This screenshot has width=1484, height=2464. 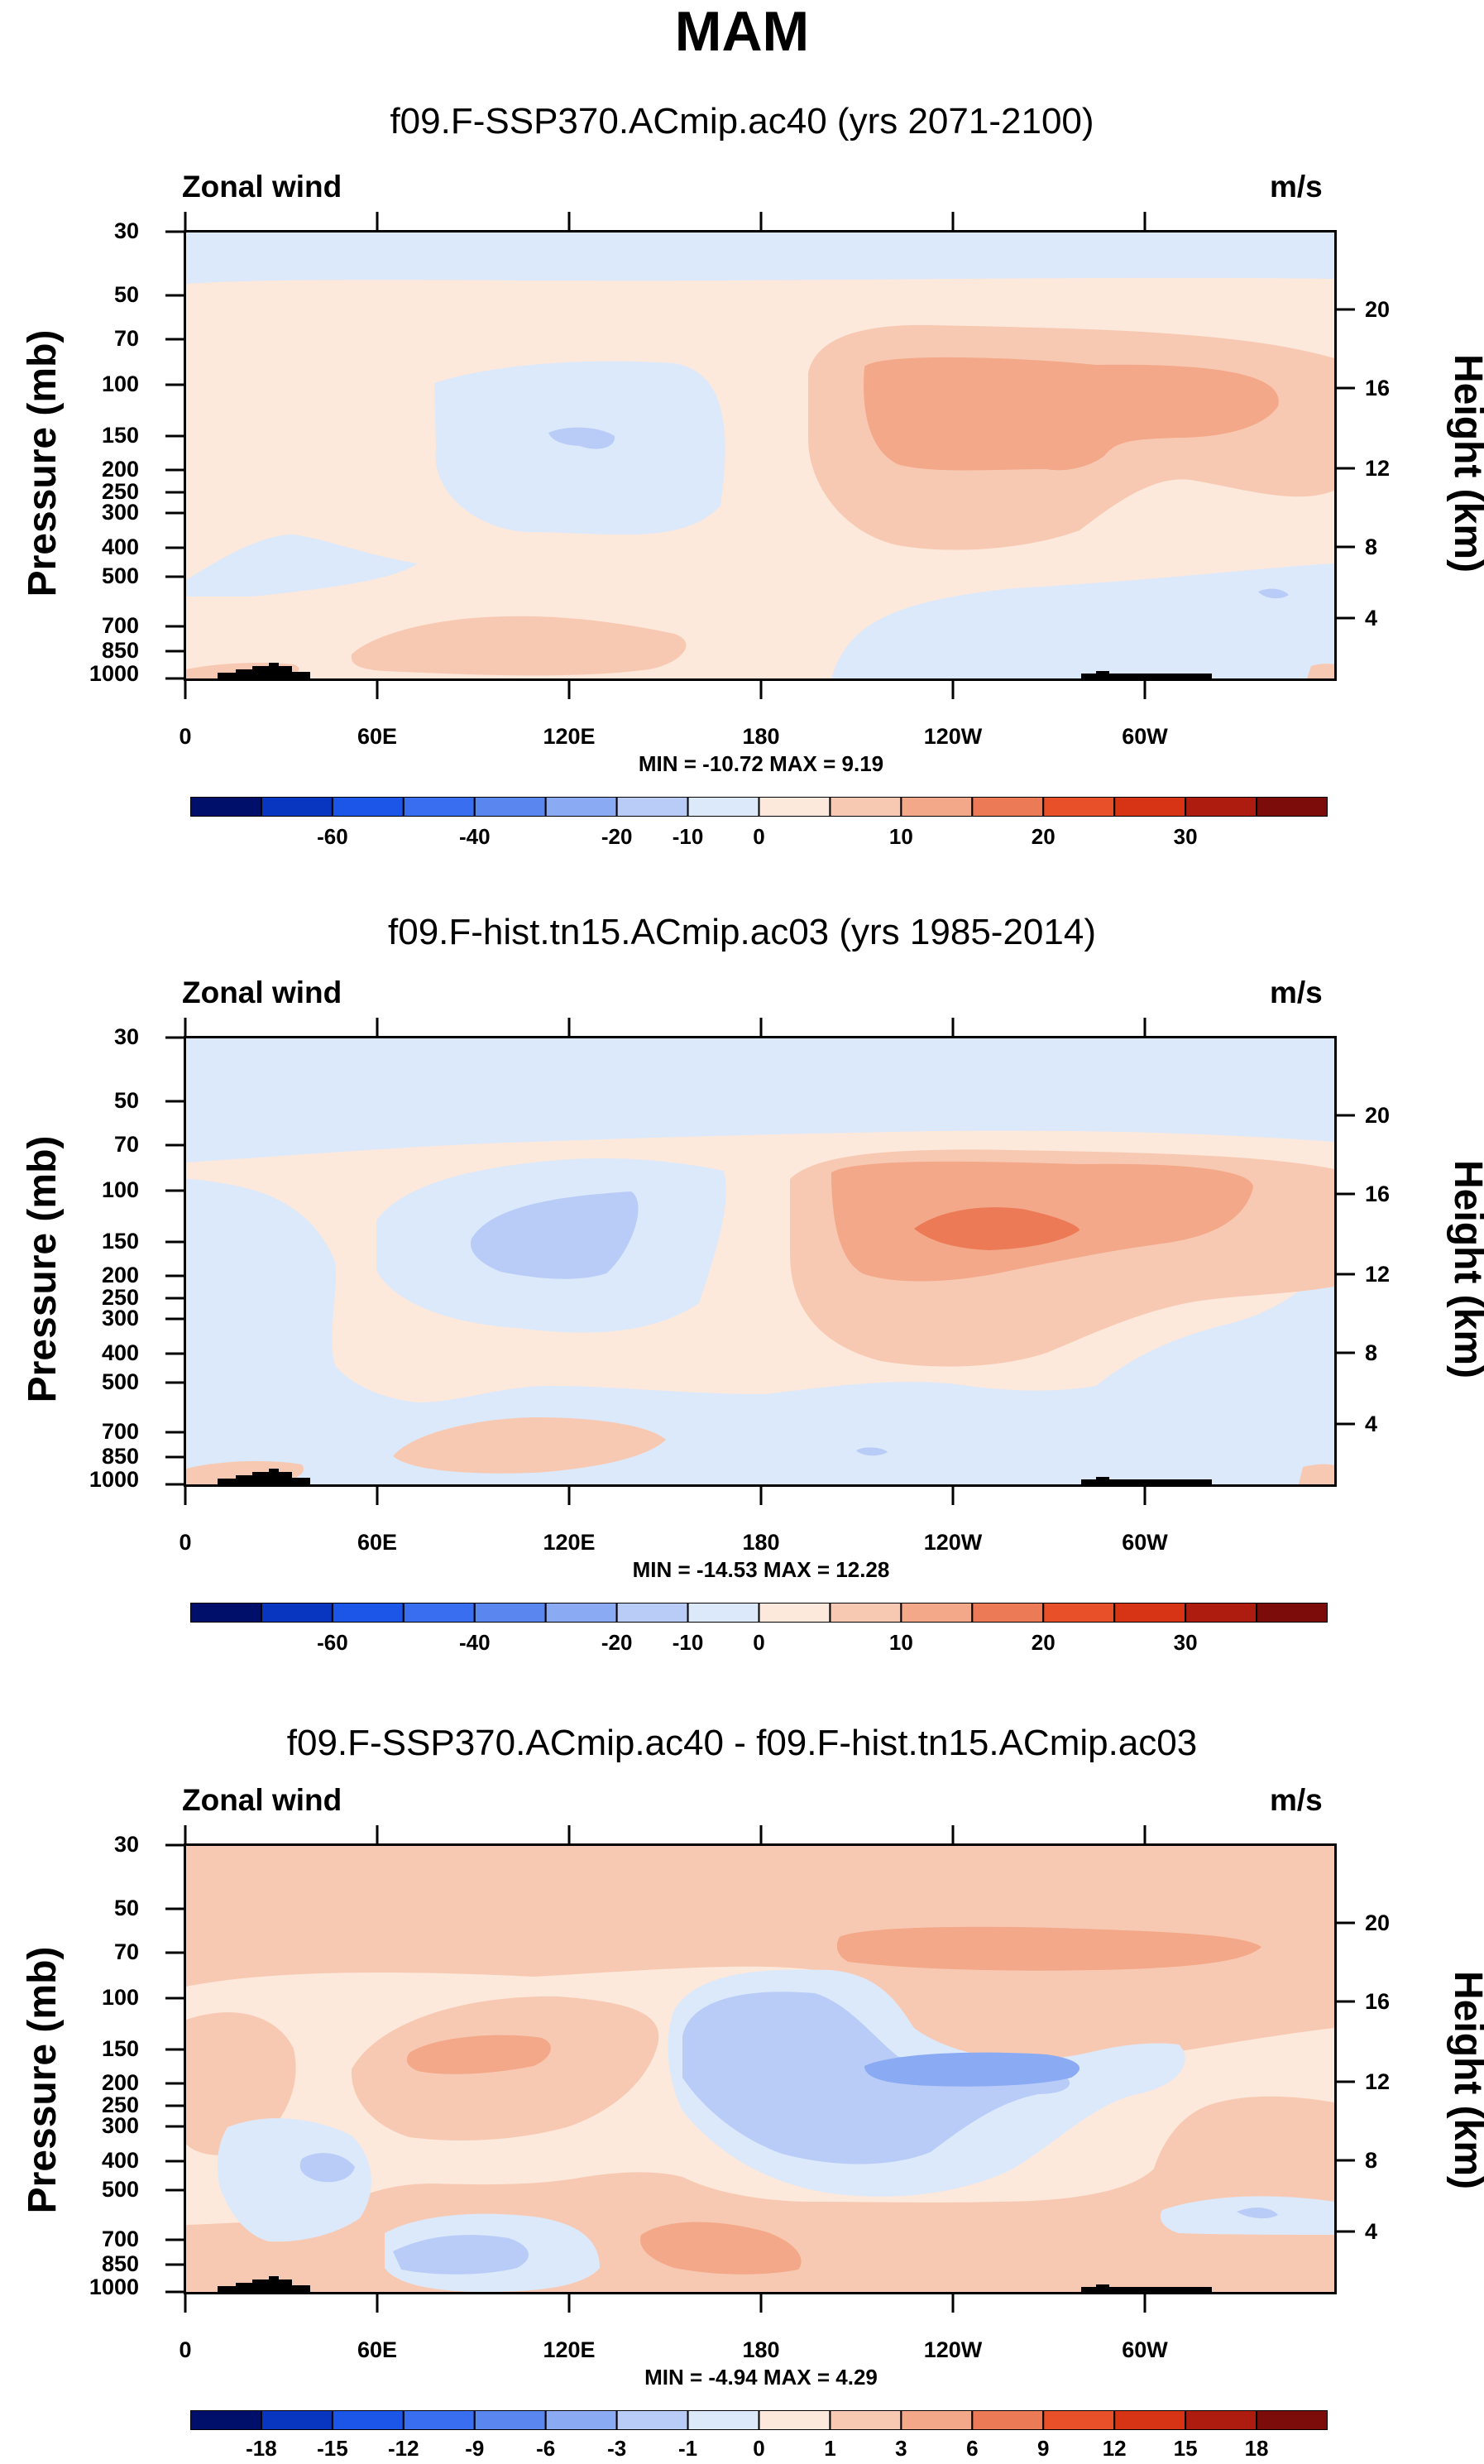 I want to click on fill-lower-easterly-east, so click(x=1082, y=620).